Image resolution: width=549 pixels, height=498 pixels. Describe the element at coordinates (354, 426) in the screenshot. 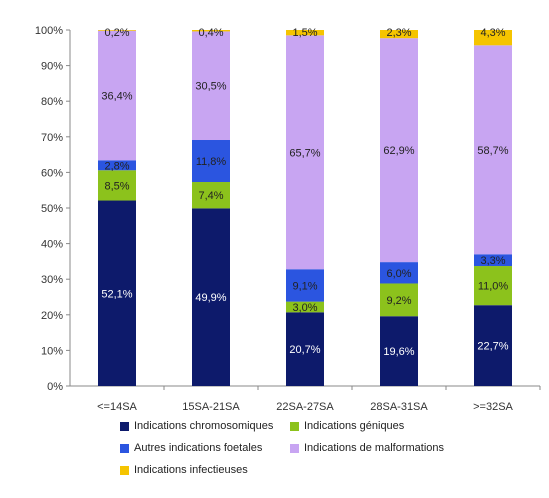

I see `legend-label: Indications géniques` at that location.